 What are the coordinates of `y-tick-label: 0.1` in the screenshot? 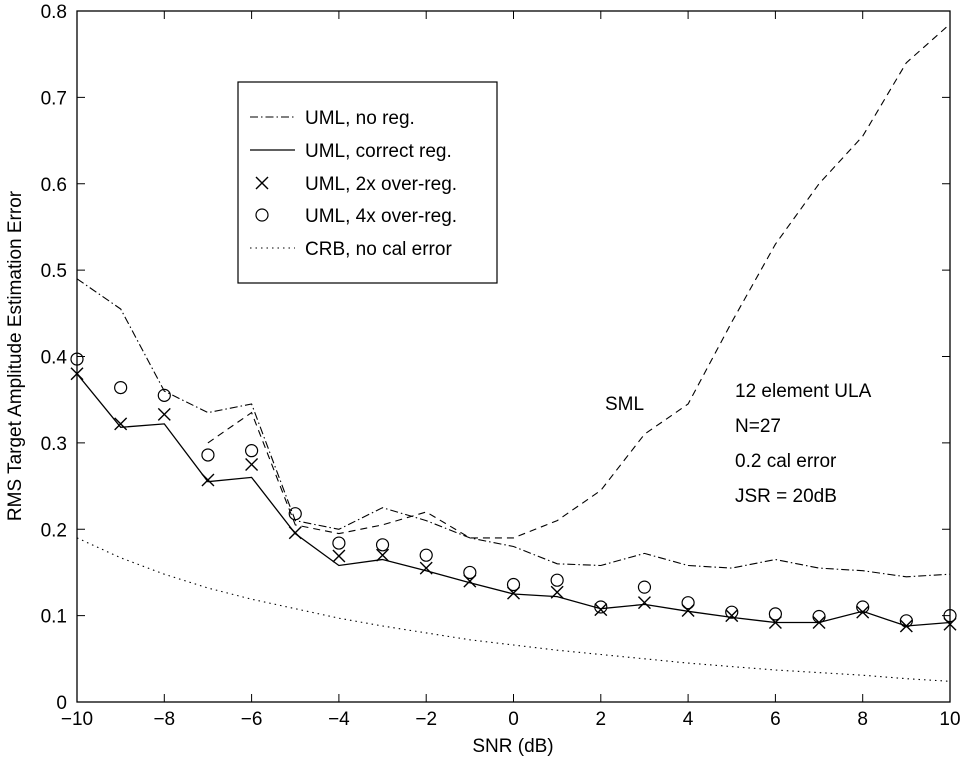 It's located at (54, 617).